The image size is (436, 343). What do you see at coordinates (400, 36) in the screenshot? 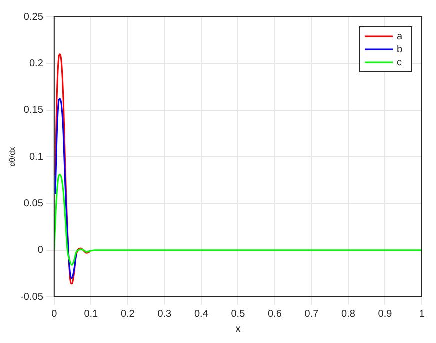
I see `legend-label: a` at bounding box center [400, 36].